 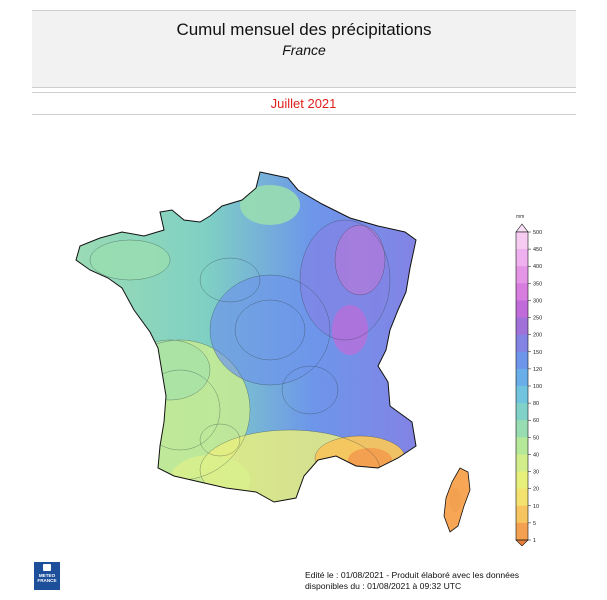 What do you see at coordinates (537, 250) in the screenshot?
I see `legend-tick-label: 450` at bounding box center [537, 250].